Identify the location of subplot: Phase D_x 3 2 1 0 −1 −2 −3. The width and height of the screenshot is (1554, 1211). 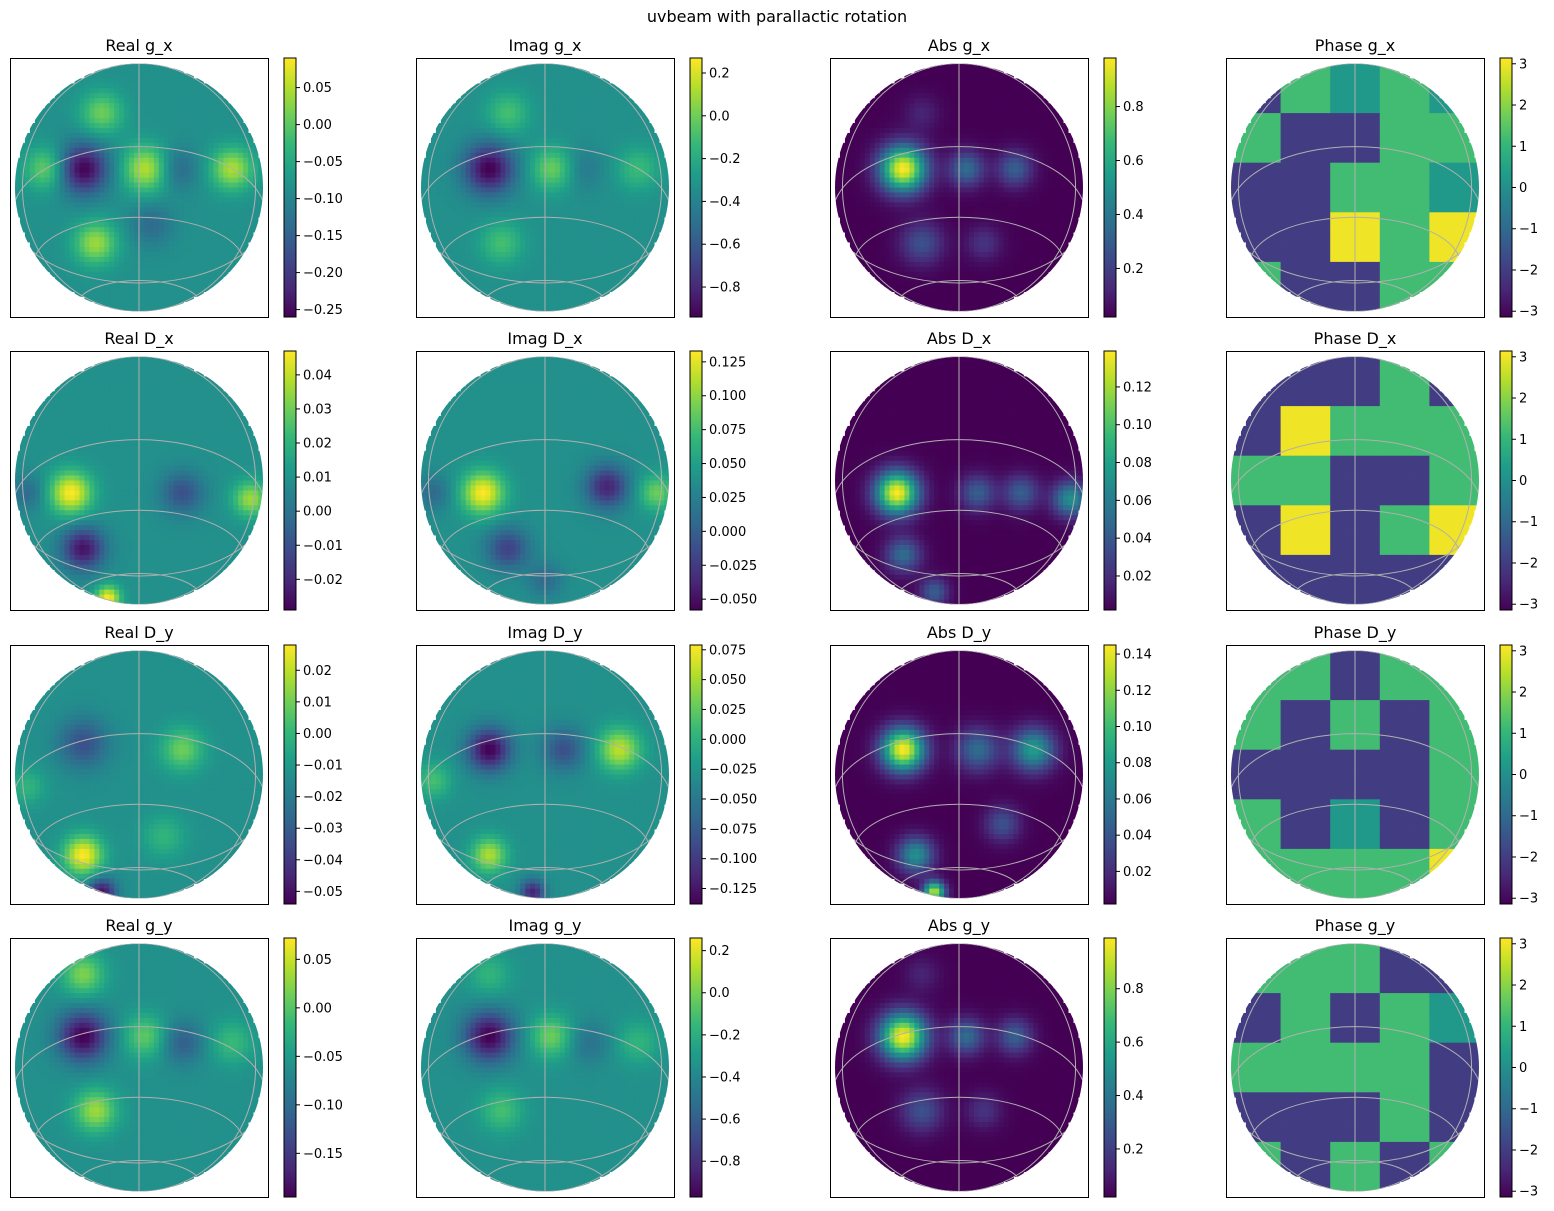
(1382, 471).